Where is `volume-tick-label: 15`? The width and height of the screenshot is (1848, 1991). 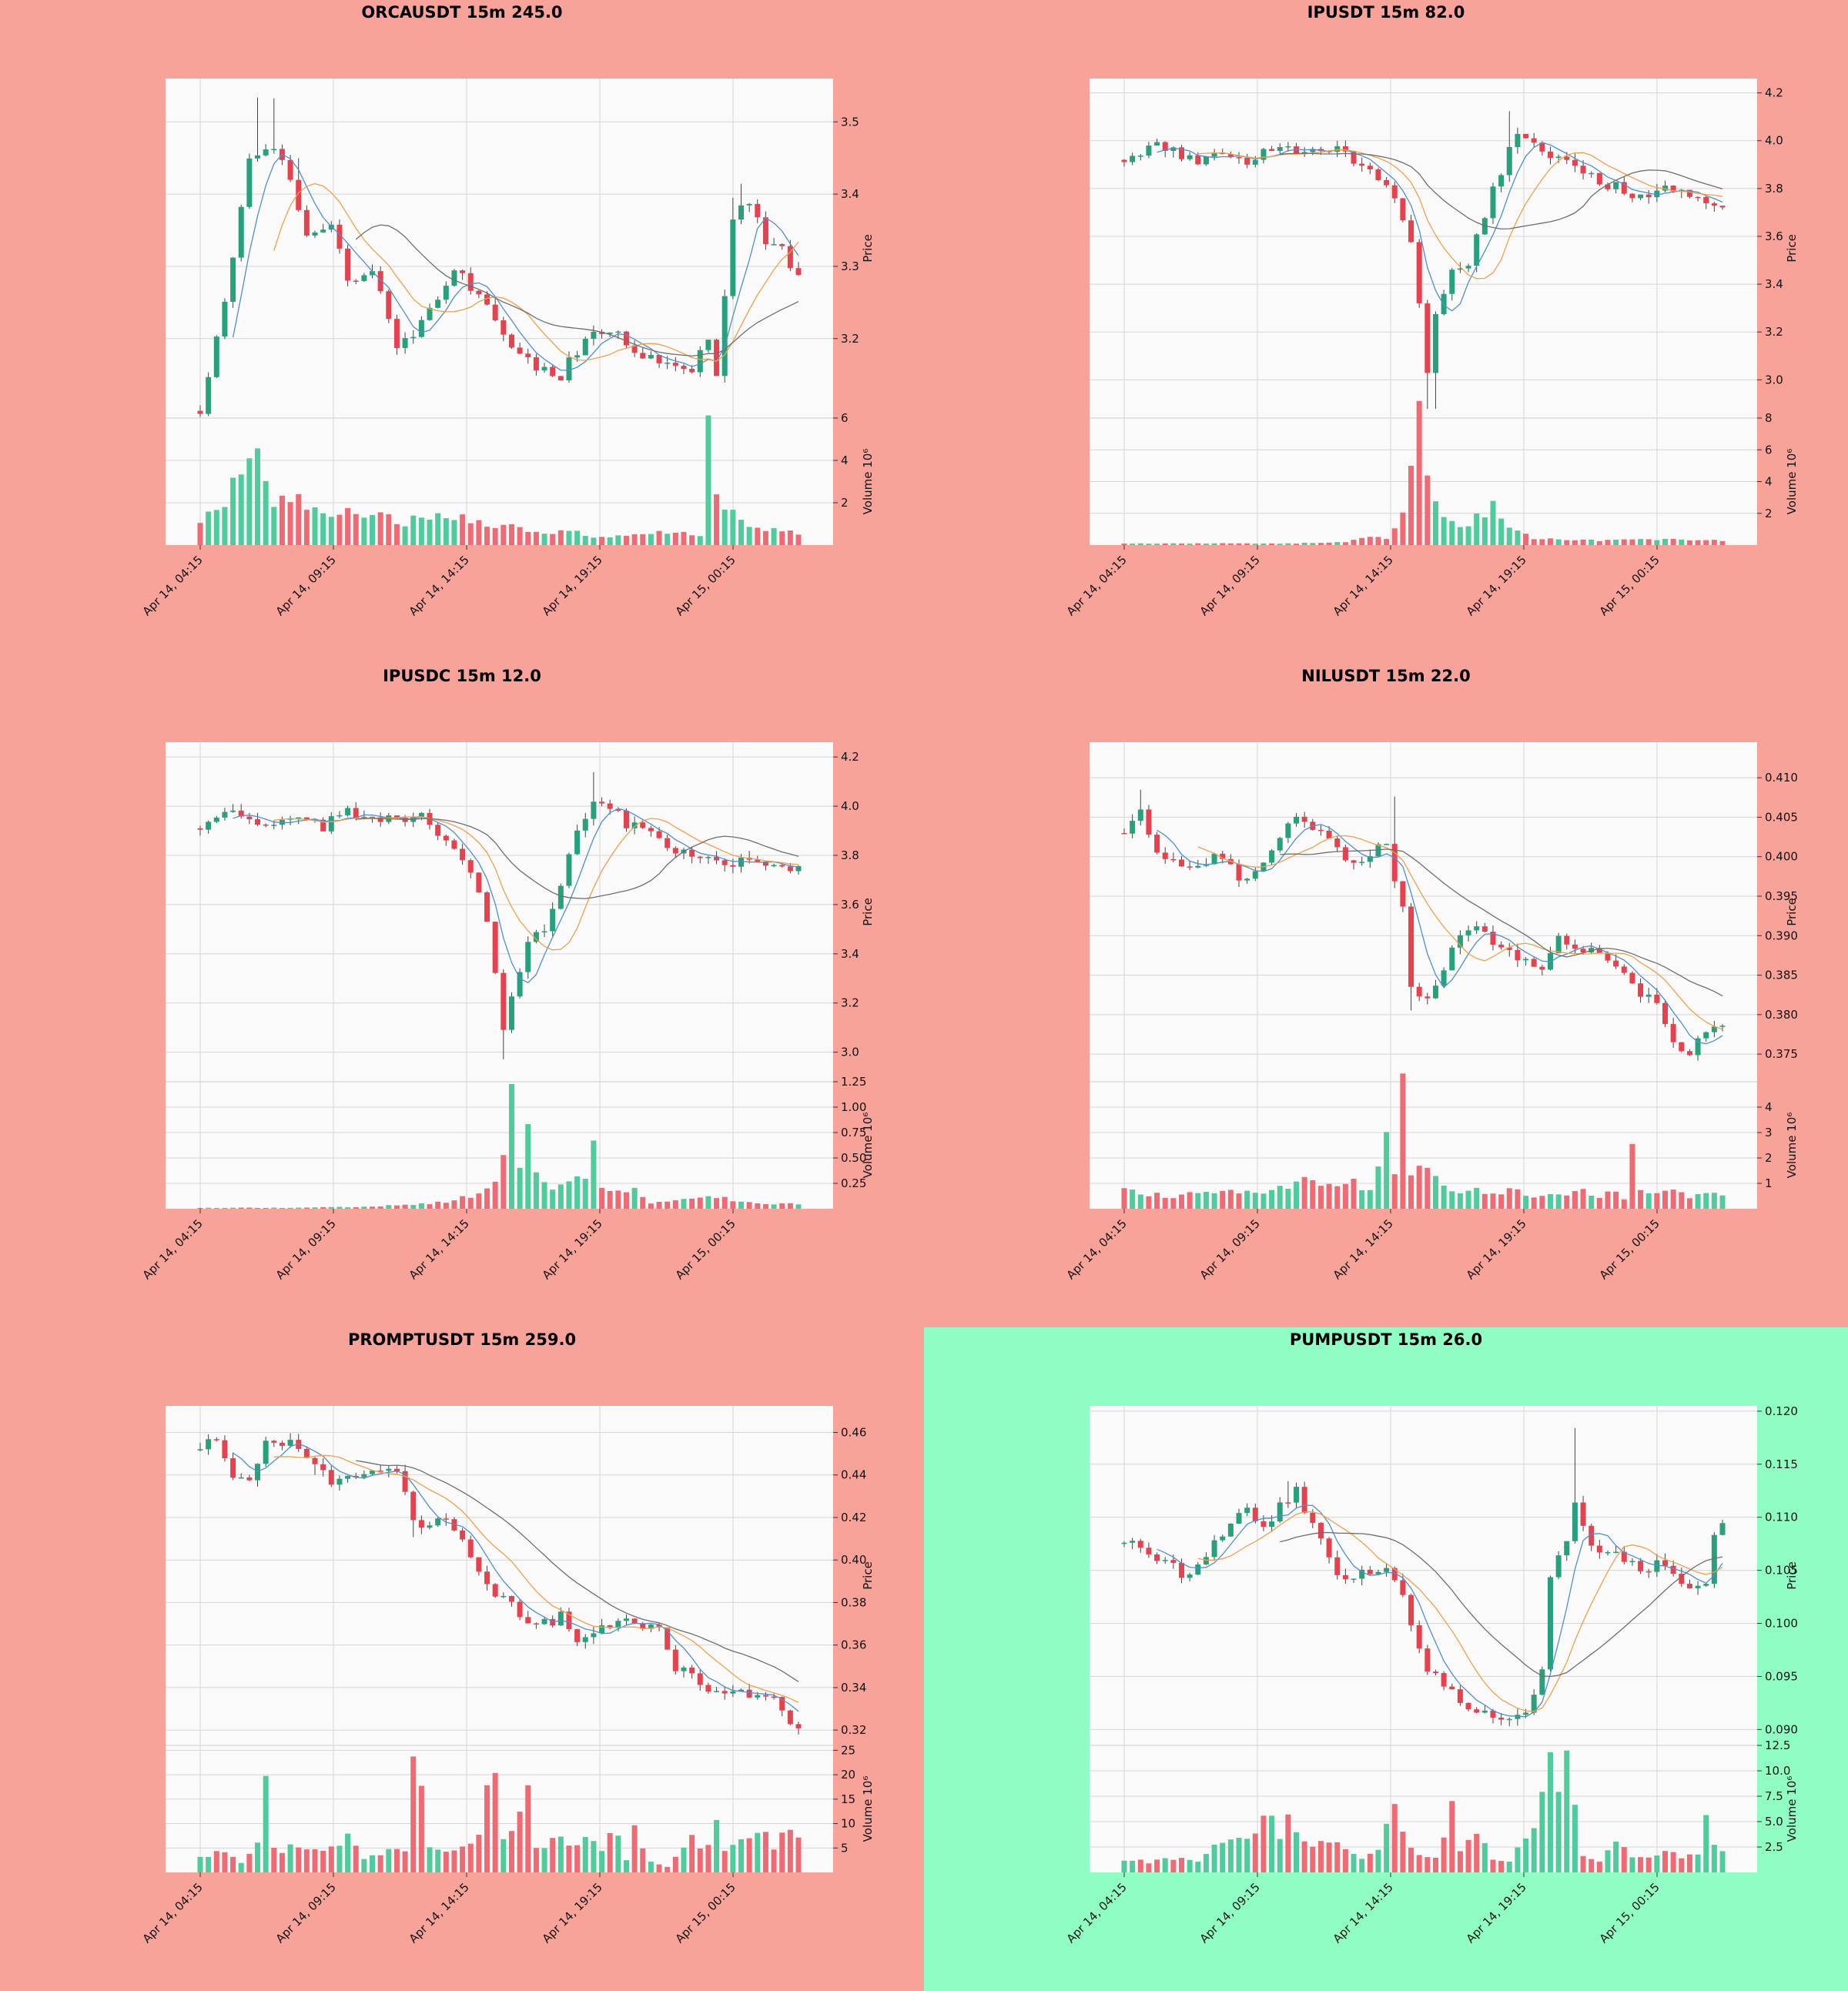 volume-tick-label: 15 is located at coordinates (848, 1799).